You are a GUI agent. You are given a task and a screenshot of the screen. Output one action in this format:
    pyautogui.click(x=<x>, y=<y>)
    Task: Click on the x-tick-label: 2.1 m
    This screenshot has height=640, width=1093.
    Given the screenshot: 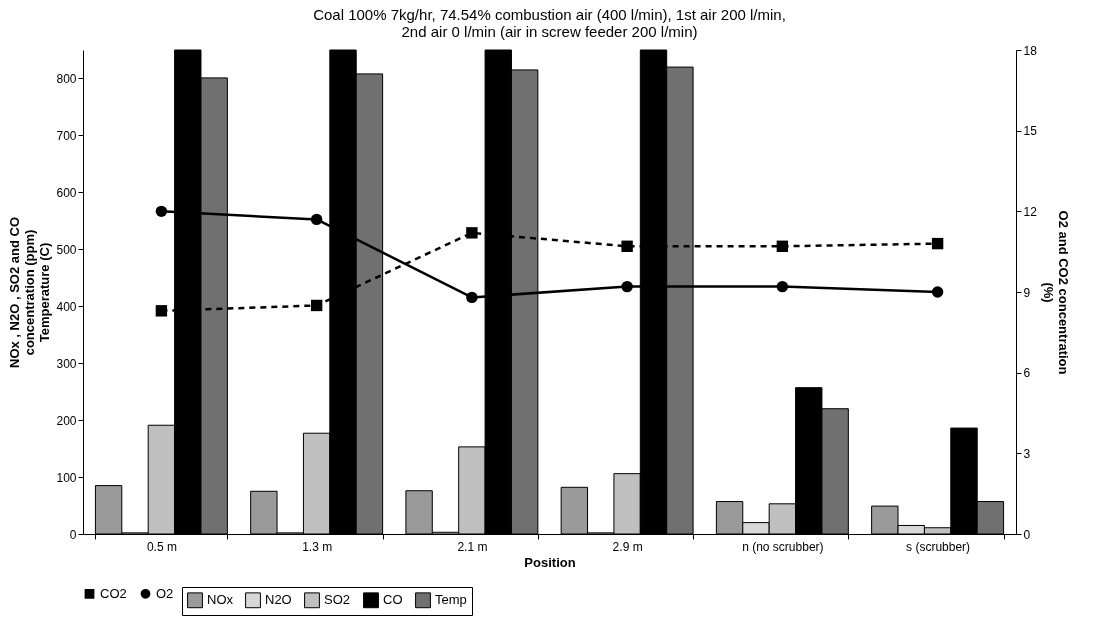 What is the action you would take?
    pyautogui.click(x=472, y=546)
    